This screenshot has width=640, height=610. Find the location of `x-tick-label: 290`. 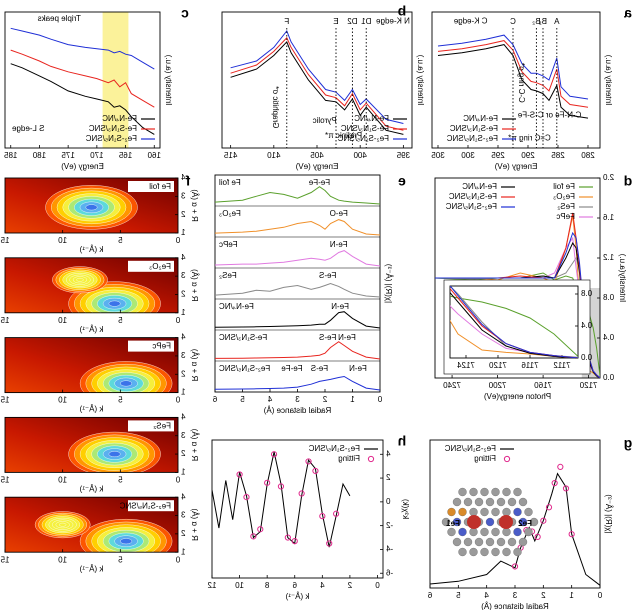

x-tick-label: 290 is located at coordinates (528, 155).